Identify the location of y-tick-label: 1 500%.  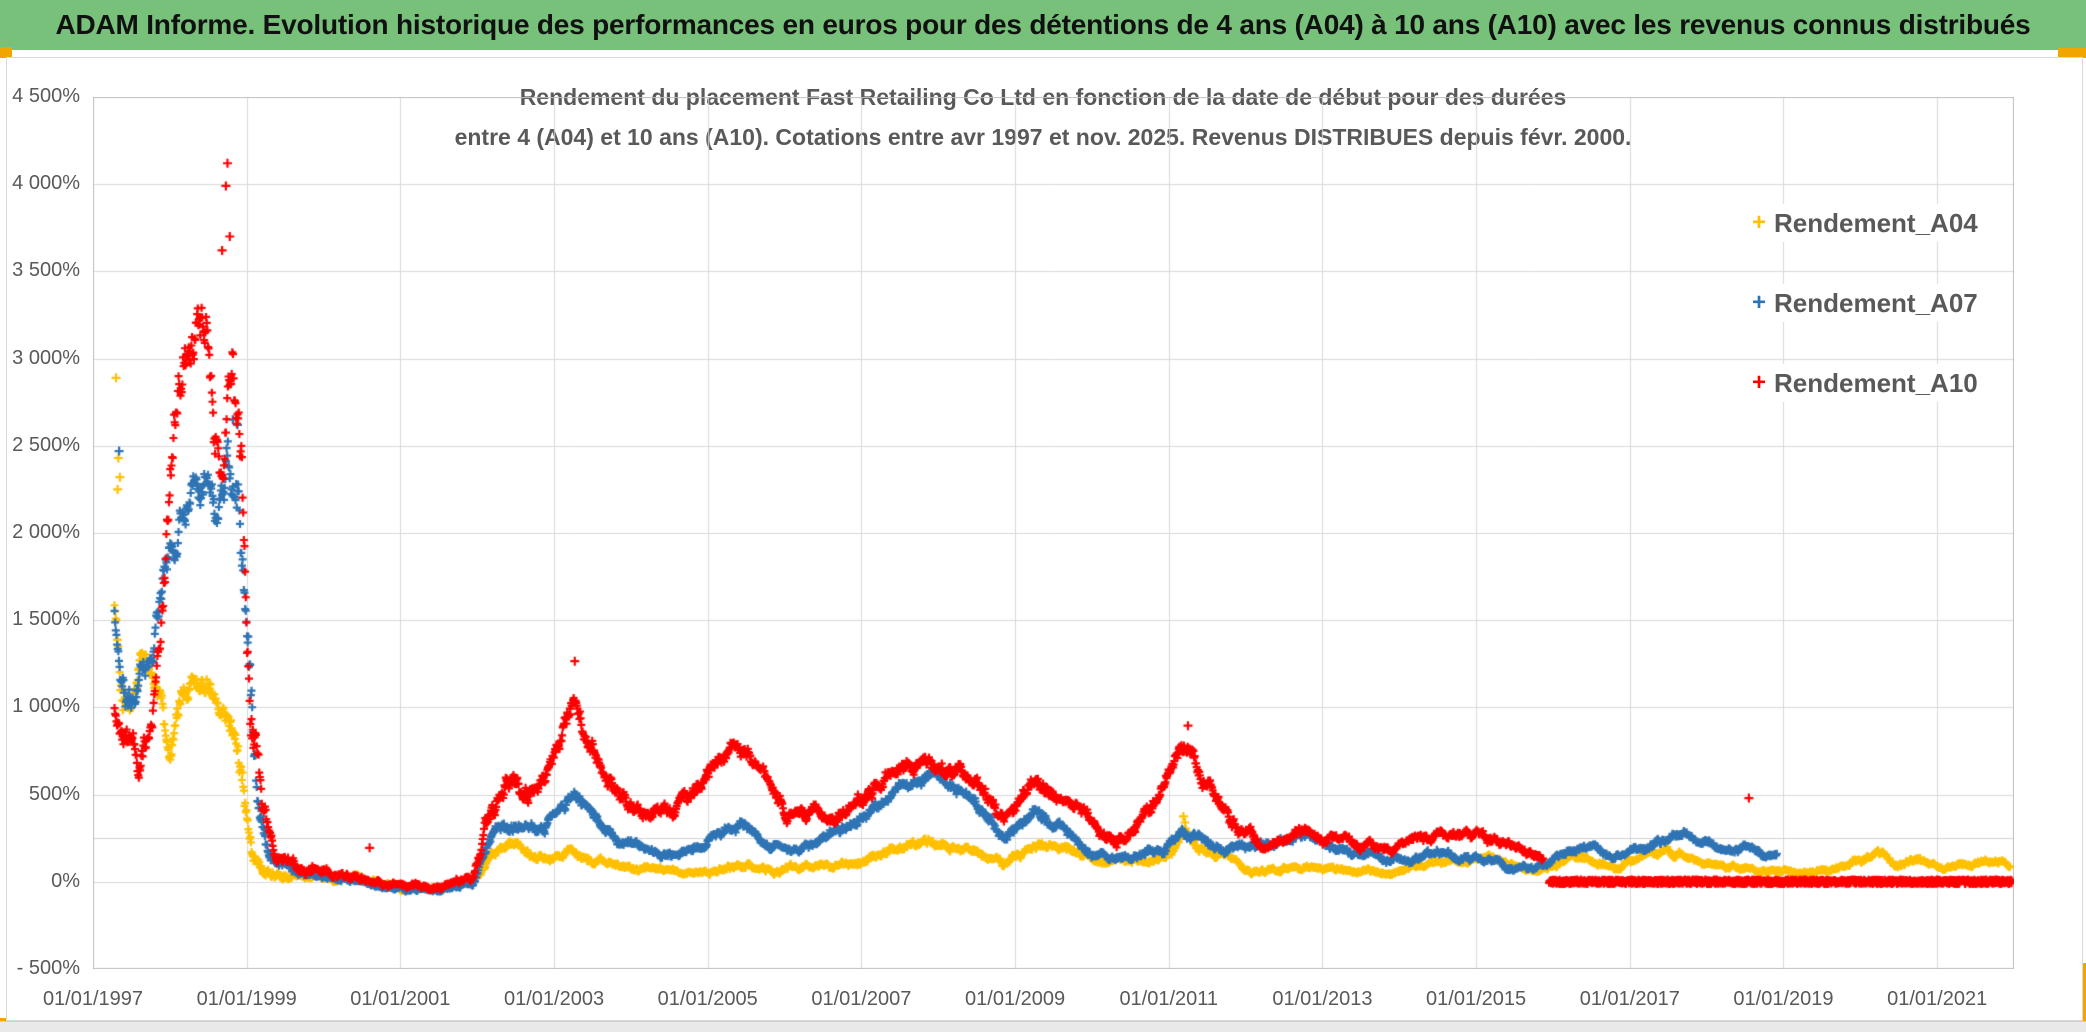
(46, 619).